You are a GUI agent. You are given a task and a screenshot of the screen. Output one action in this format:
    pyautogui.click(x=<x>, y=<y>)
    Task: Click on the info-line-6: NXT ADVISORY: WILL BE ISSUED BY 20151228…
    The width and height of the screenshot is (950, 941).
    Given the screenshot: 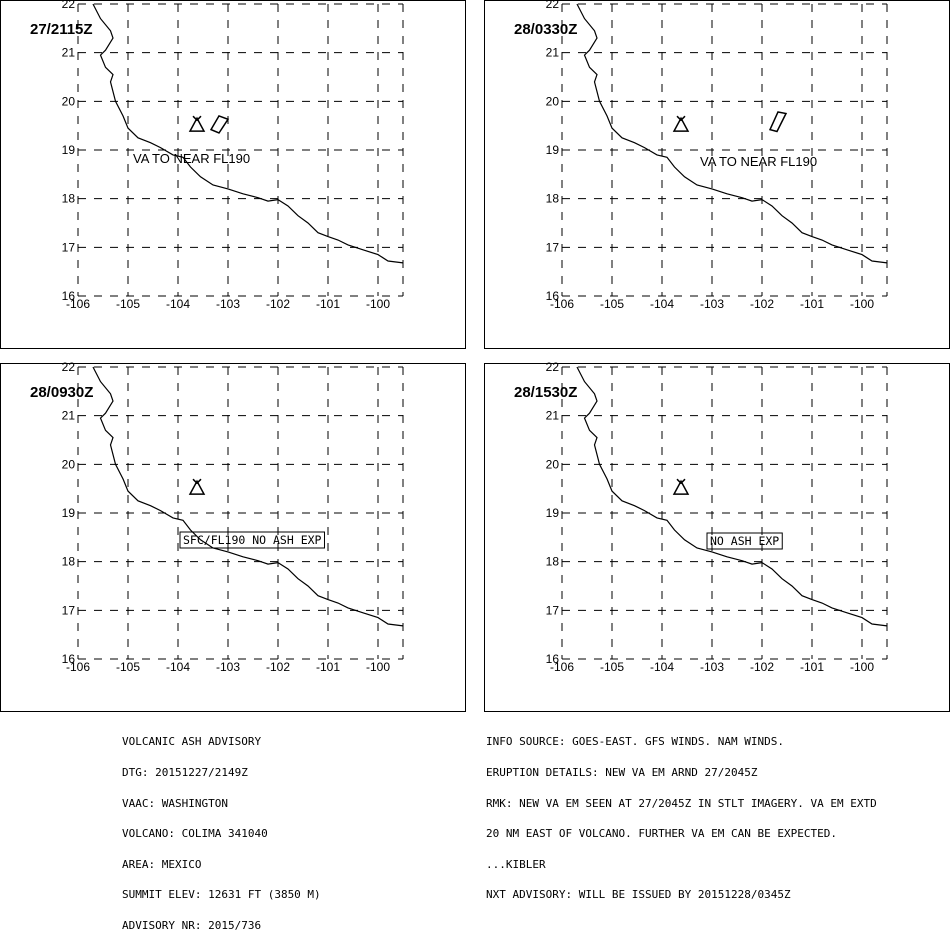 What is the action you would take?
    pyautogui.click(x=638, y=895)
    